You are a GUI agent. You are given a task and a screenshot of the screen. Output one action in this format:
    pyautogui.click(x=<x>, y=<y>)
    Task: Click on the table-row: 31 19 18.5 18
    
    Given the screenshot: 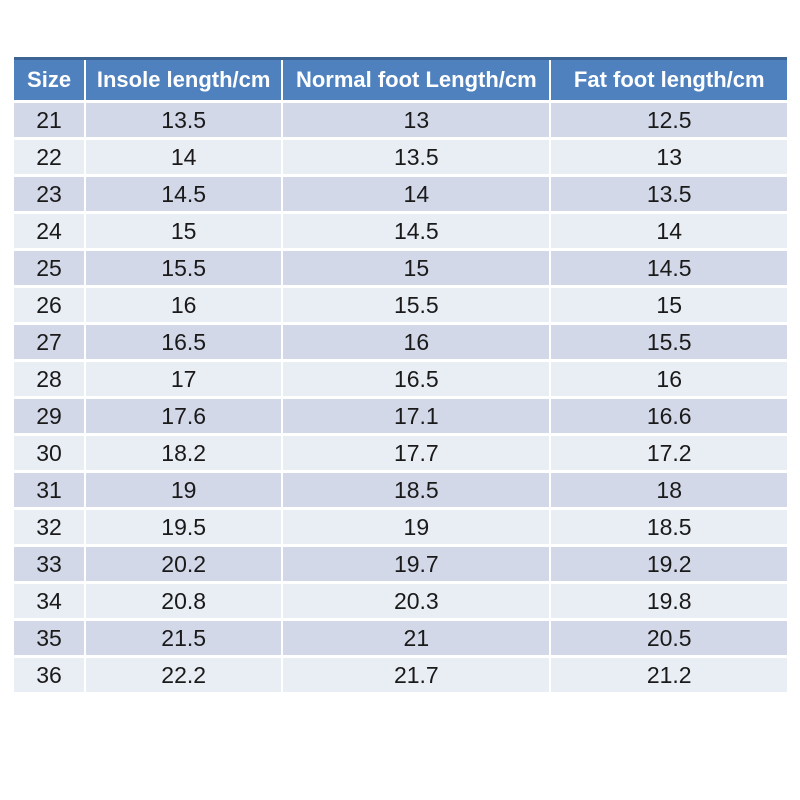 What is the action you would take?
    pyautogui.click(x=400, y=490)
    